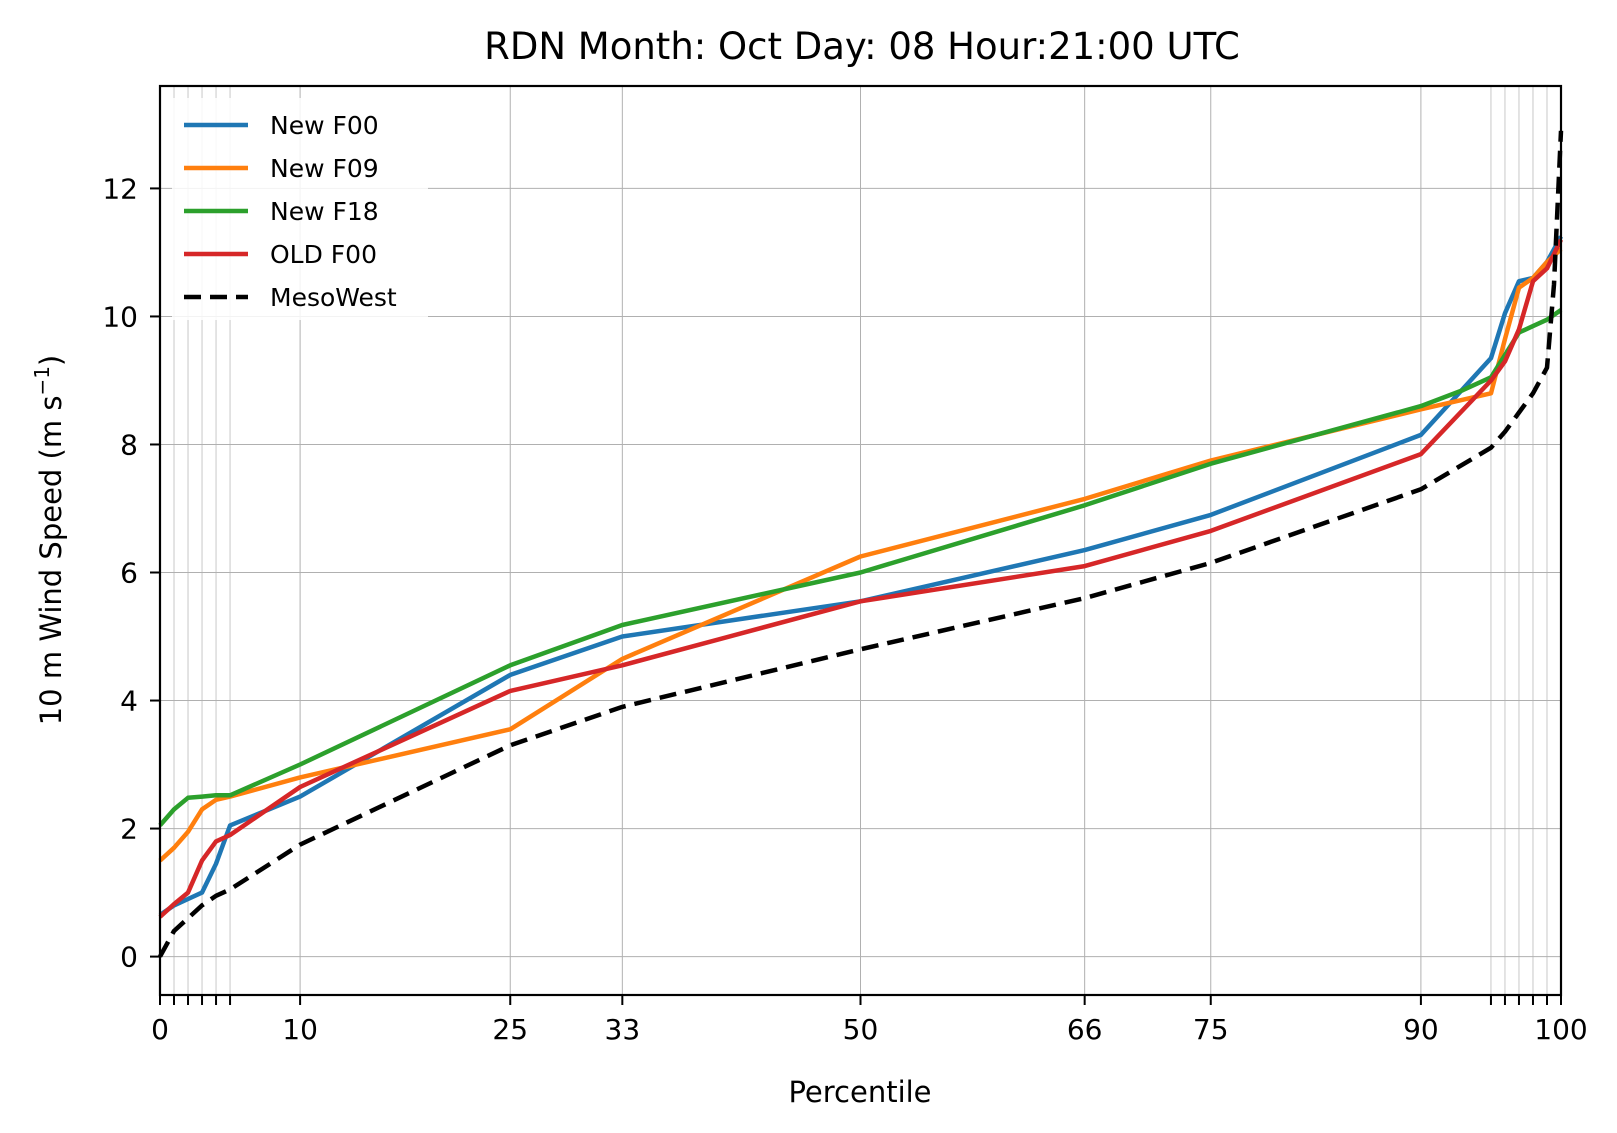 This screenshot has width=1617, height=1133. Describe the element at coordinates (129, 444) in the screenshot. I see `y-tick-label: 8` at that location.